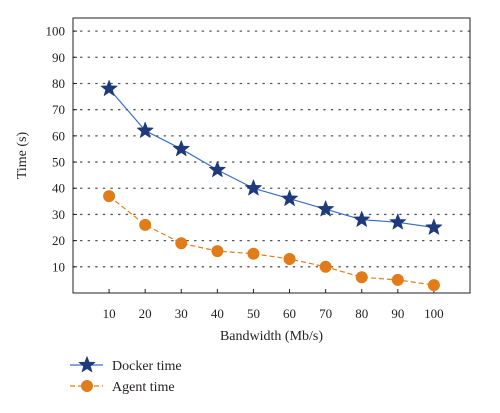  What do you see at coordinates (397, 313) in the screenshot?
I see `x-tick-label: 90` at bounding box center [397, 313].